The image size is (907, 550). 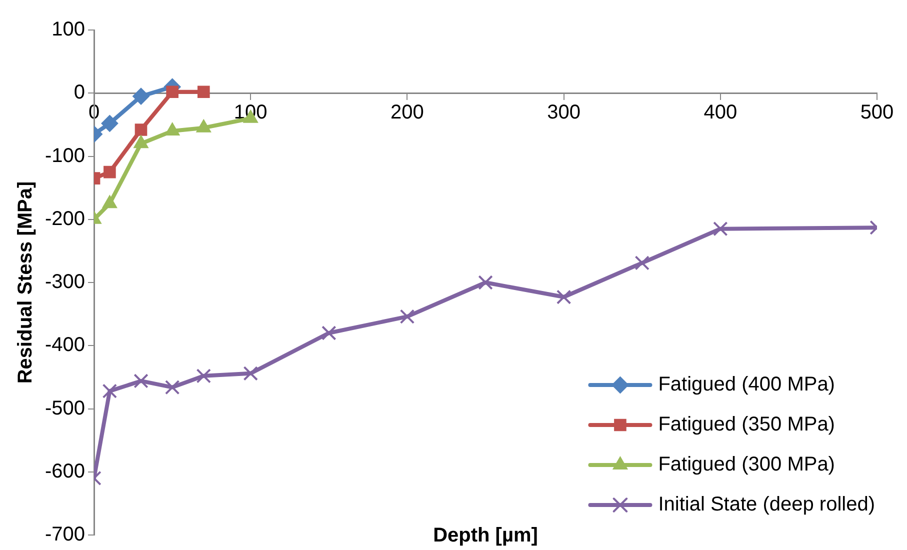 I want to click on x-tick-label: 300, so click(x=563, y=113).